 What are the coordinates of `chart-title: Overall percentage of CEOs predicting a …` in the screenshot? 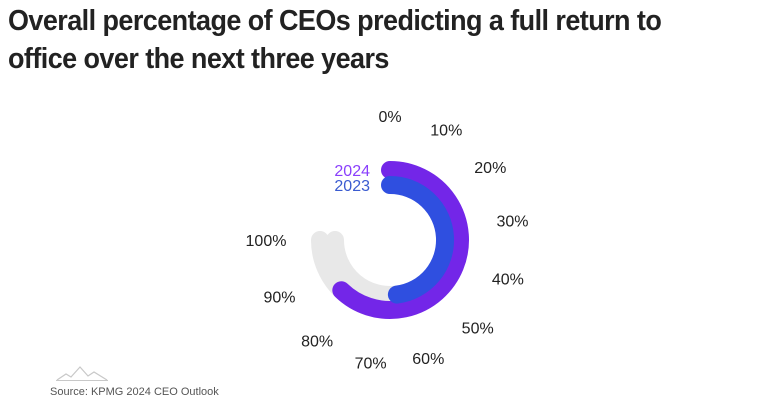 It's located at (335, 40).